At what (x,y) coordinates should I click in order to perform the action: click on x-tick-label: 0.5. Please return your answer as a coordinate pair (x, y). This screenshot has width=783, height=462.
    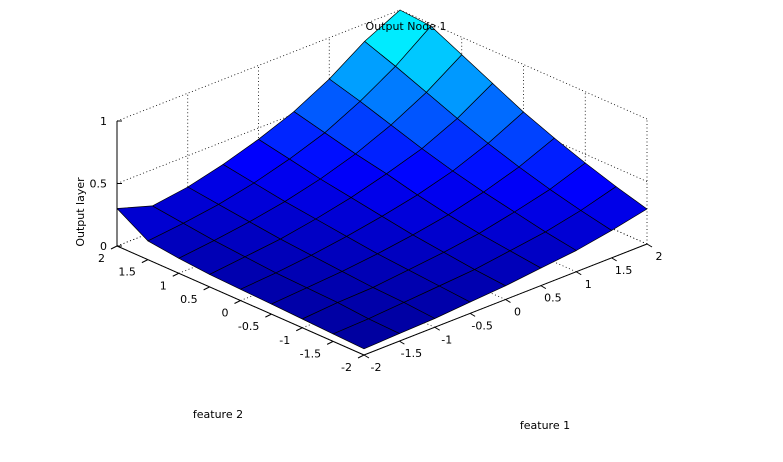
    Looking at the image, I should click on (553, 298).